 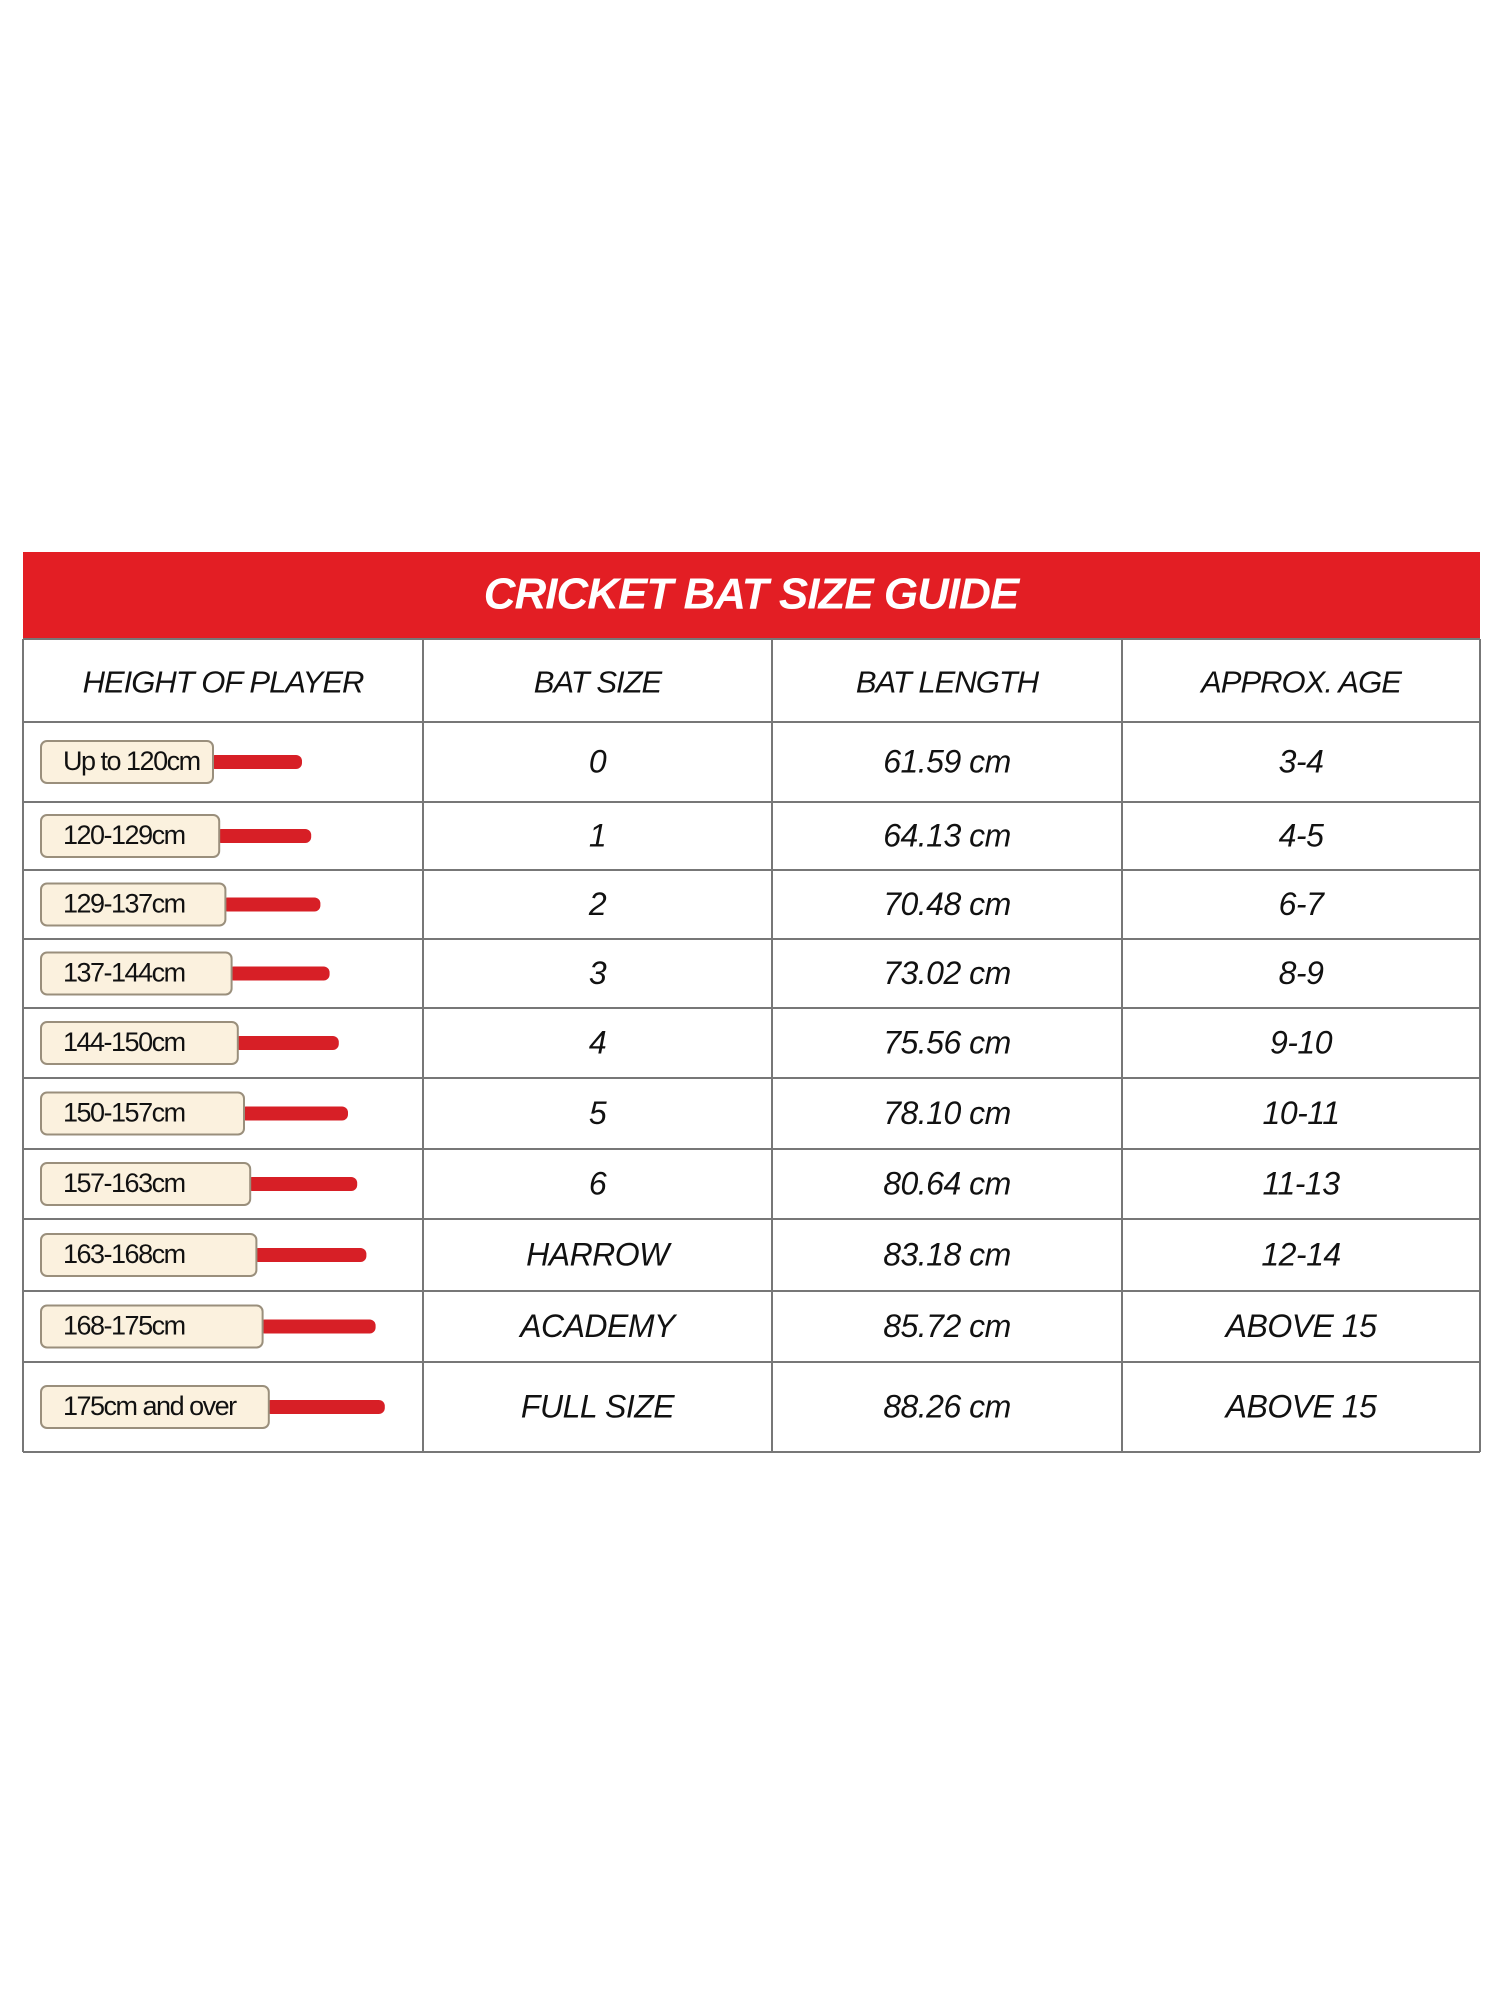 I want to click on table-cell: FULL SIZE, so click(x=598, y=1406).